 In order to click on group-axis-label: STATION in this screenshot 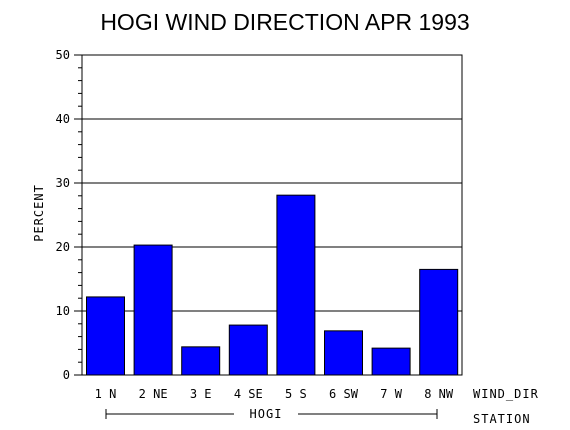, I will do `click(502, 419)`.